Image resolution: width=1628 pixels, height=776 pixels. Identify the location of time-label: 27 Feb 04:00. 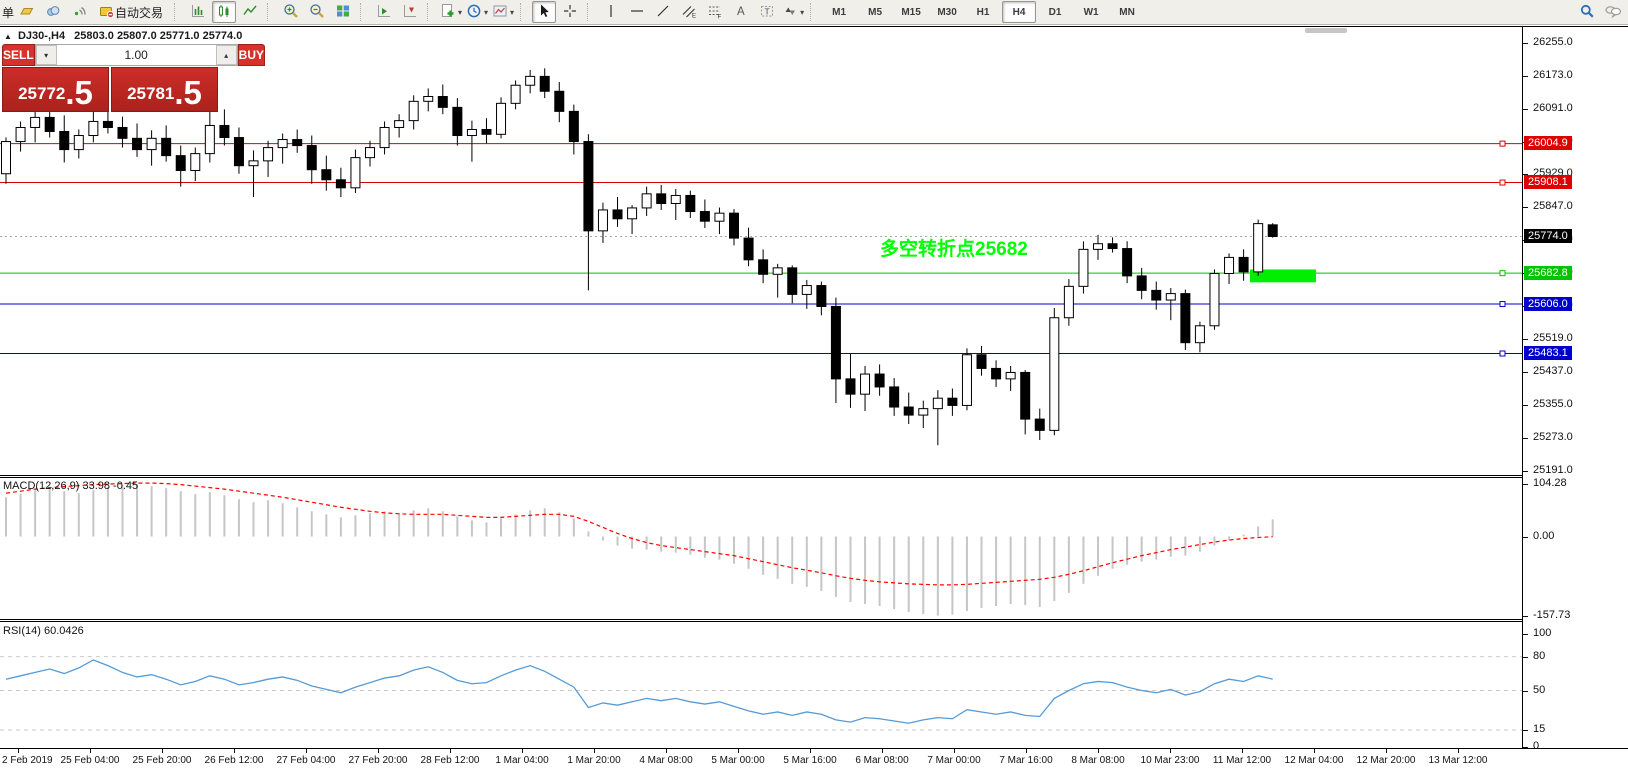
(306, 760).